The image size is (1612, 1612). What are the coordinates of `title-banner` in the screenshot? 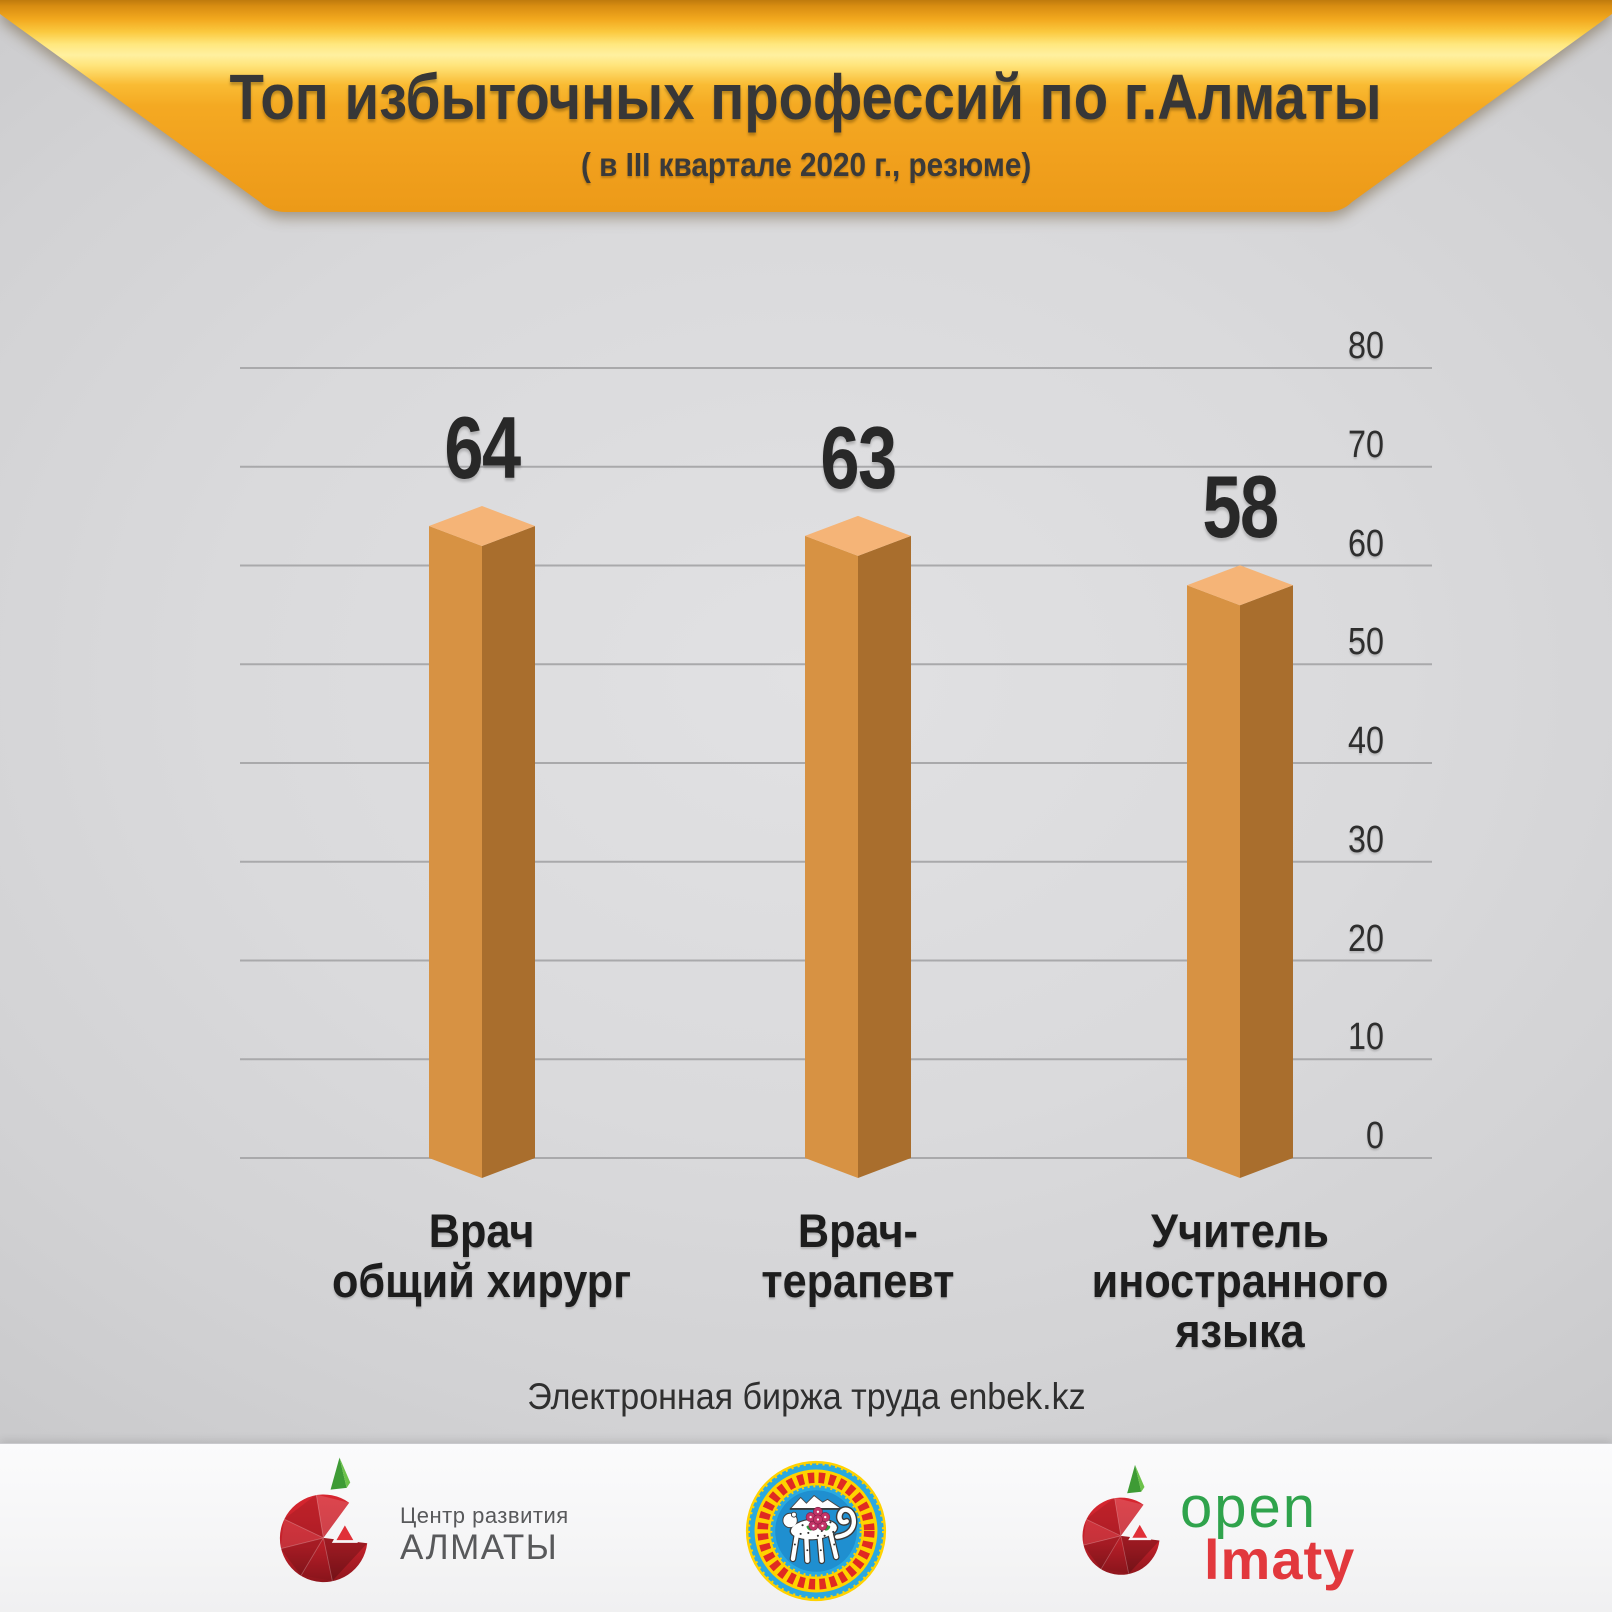 It's located at (806, 106).